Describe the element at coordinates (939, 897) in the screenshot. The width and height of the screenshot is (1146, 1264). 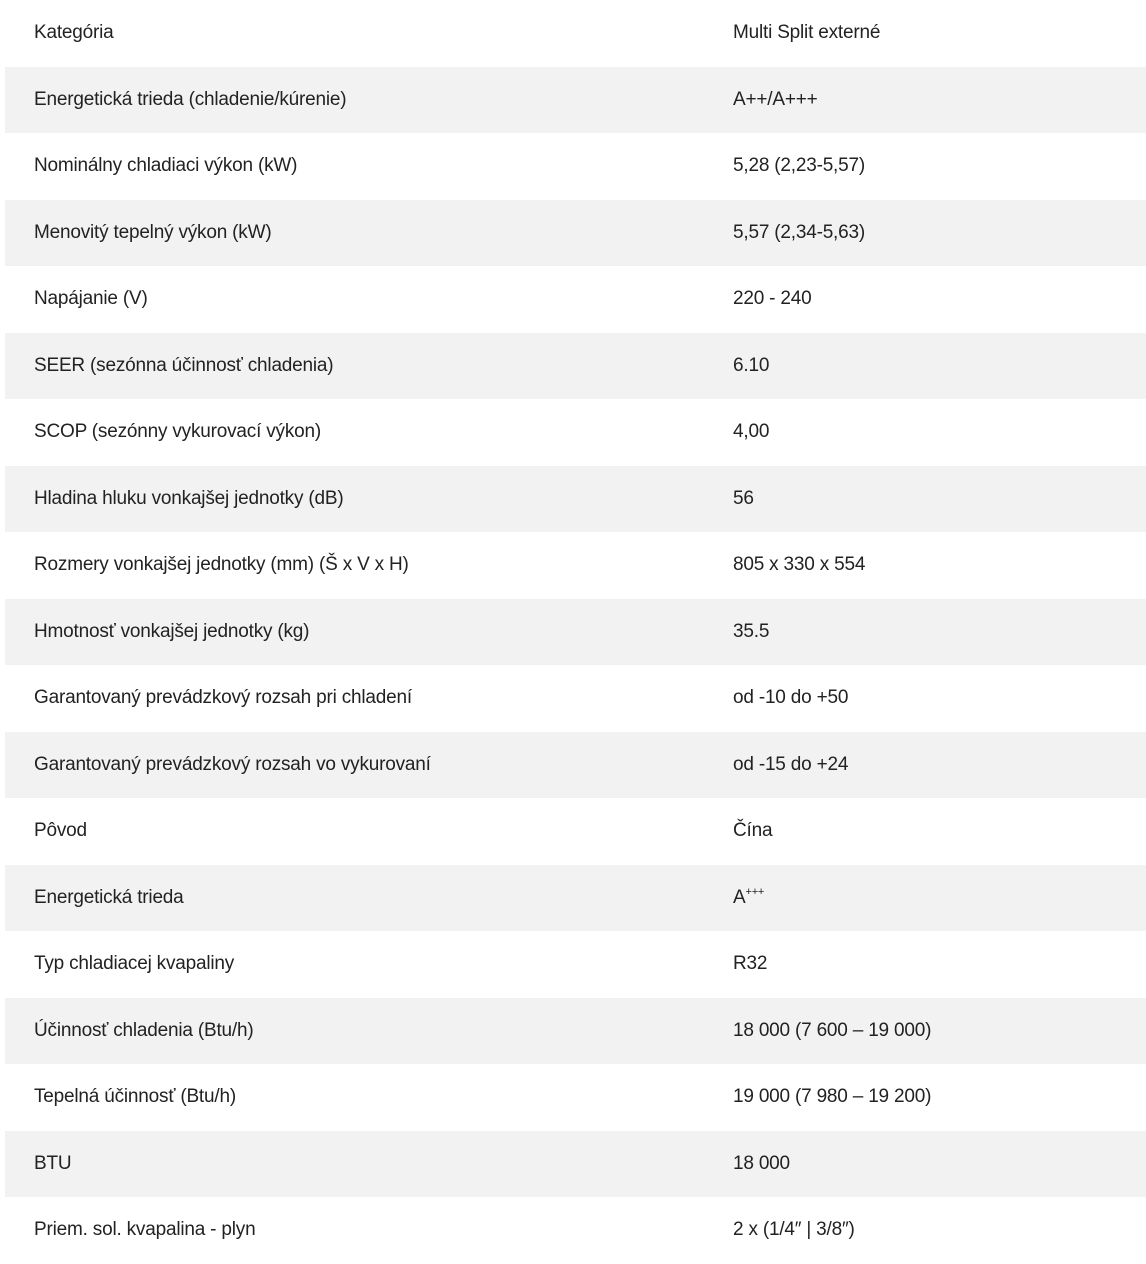
I see `spec-value: A+++` at that location.